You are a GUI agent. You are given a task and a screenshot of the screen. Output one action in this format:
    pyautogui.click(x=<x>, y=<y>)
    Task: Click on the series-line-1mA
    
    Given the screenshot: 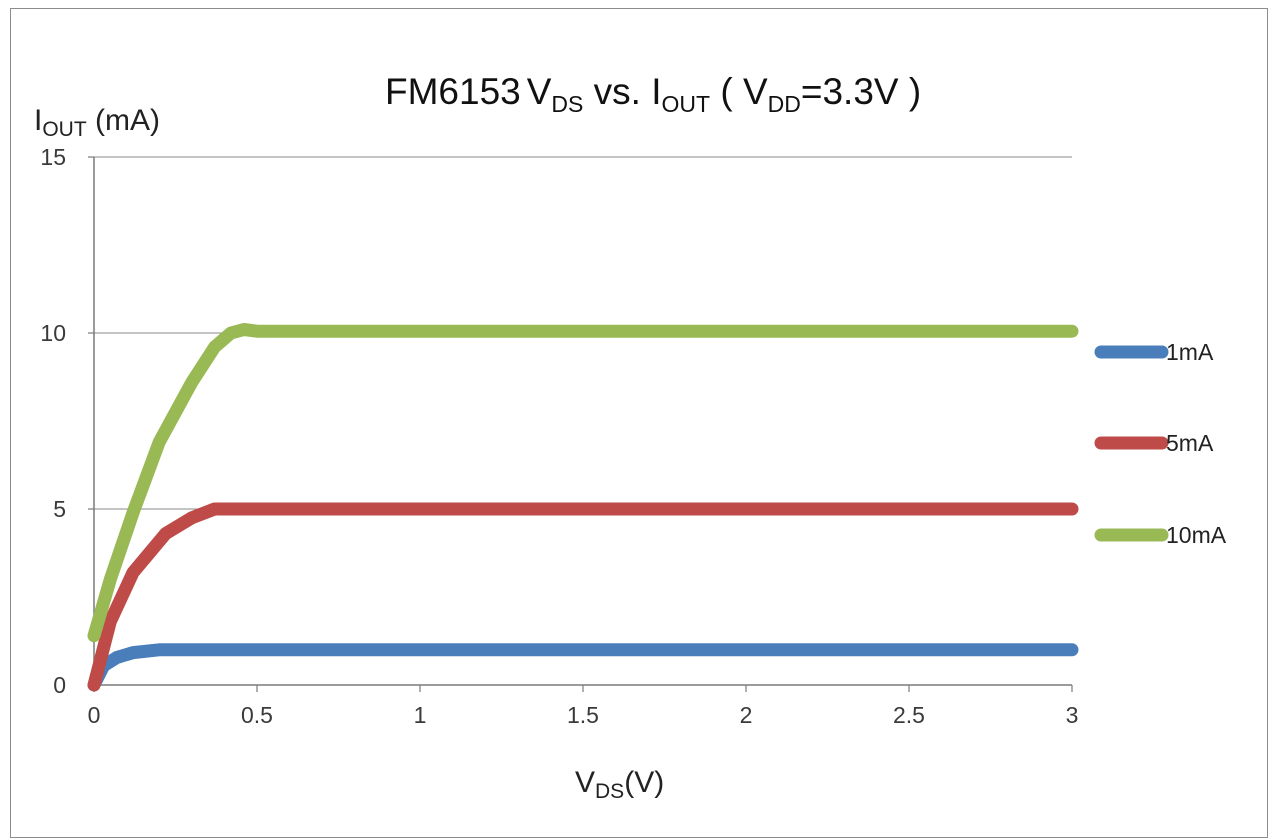 What is the action you would take?
    pyautogui.click(x=583, y=667)
    